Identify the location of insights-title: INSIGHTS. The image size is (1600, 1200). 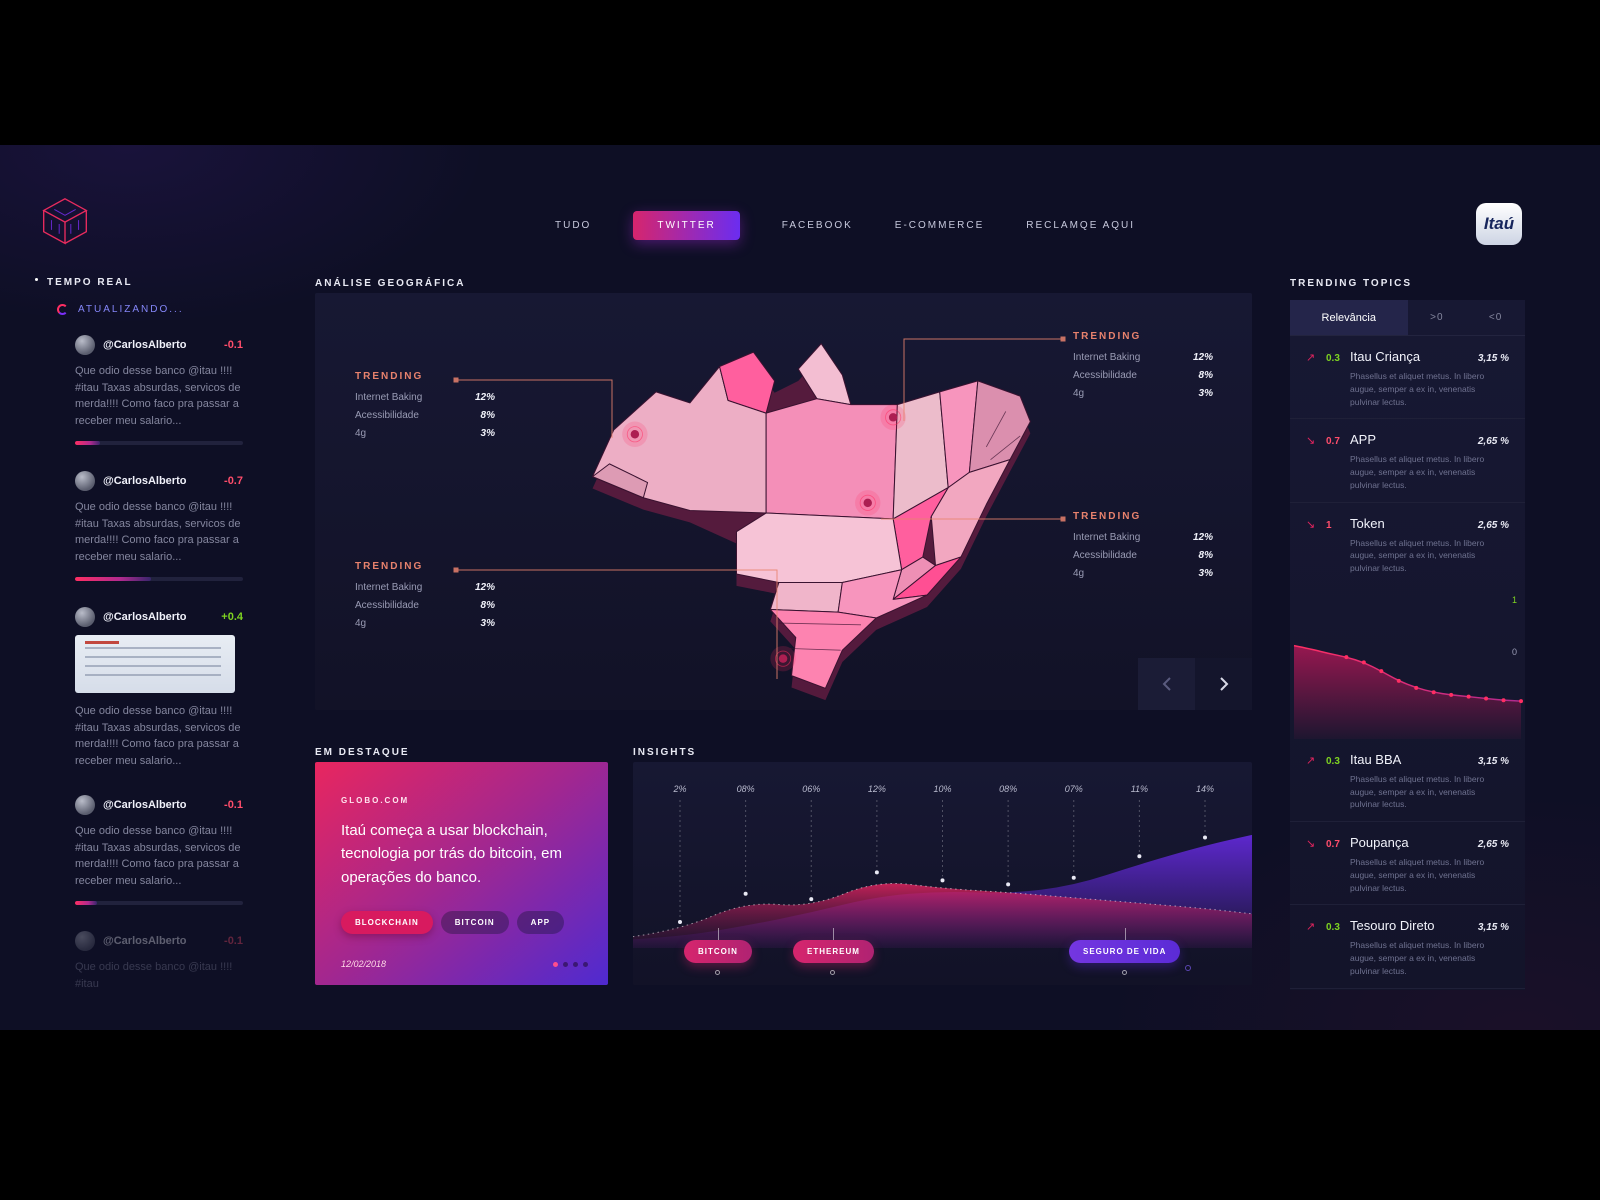
(665, 752).